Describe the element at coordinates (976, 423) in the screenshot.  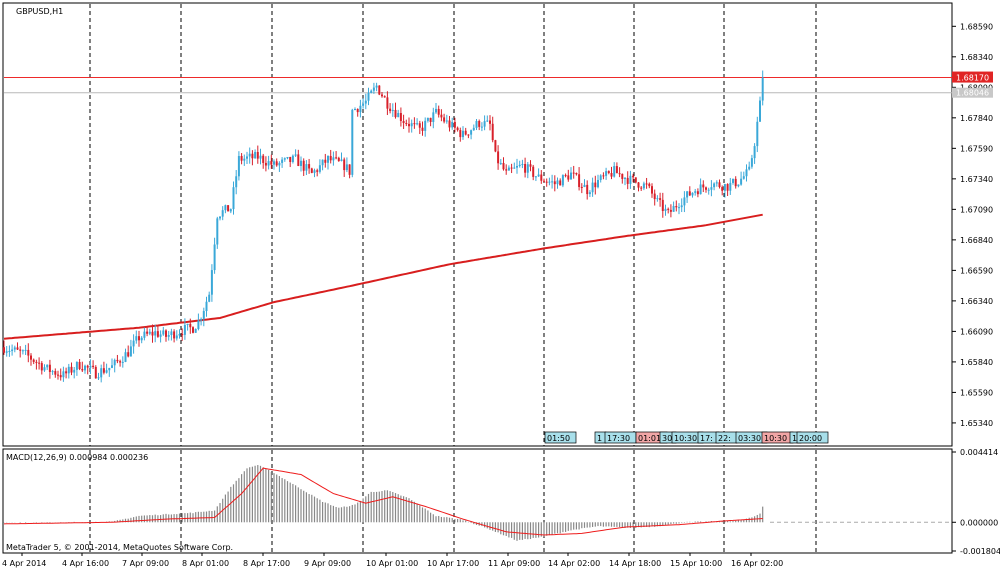
I see `y-tick-label: 1.65340` at that location.